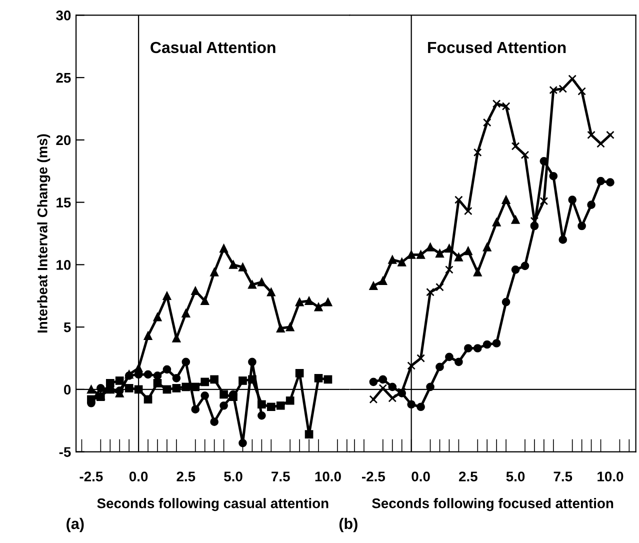 The image size is (639, 543). What do you see at coordinates (63, 265) in the screenshot?
I see `y-tick-label: 10` at bounding box center [63, 265].